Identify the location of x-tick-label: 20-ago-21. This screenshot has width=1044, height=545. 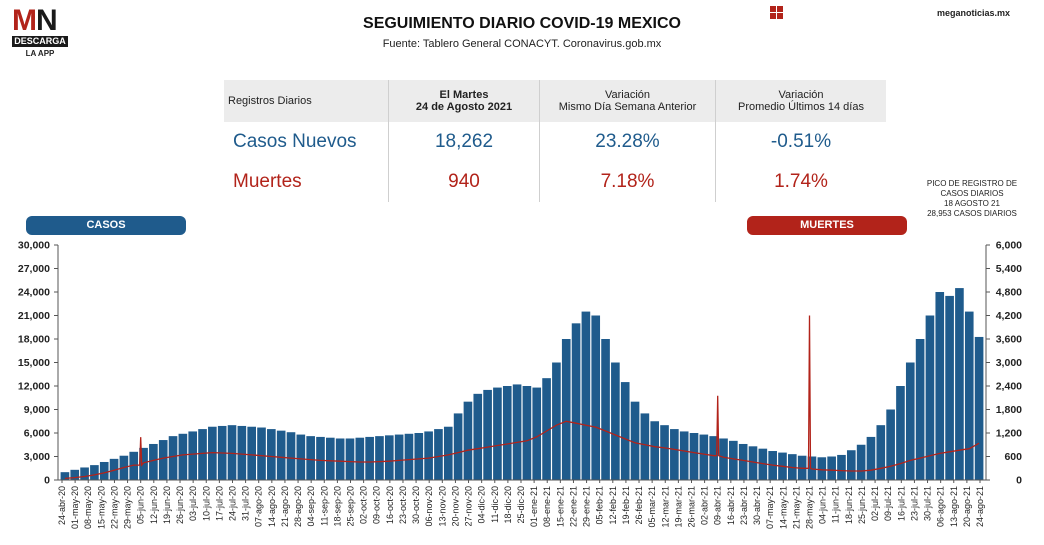
(967, 506).